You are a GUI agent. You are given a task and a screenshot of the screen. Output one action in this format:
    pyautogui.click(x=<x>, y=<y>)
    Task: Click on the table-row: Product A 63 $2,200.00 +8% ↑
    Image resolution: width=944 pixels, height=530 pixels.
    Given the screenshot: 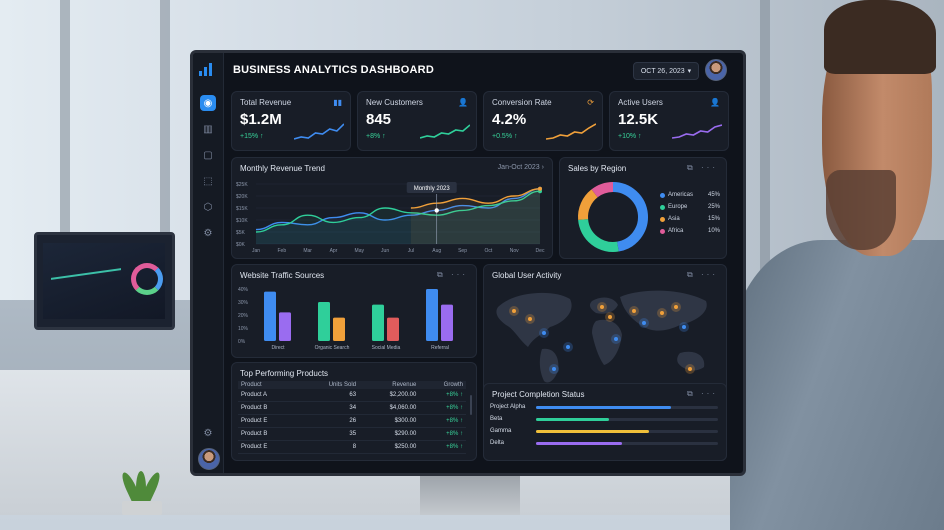 What is the action you would take?
    pyautogui.click(x=352, y=395)
    